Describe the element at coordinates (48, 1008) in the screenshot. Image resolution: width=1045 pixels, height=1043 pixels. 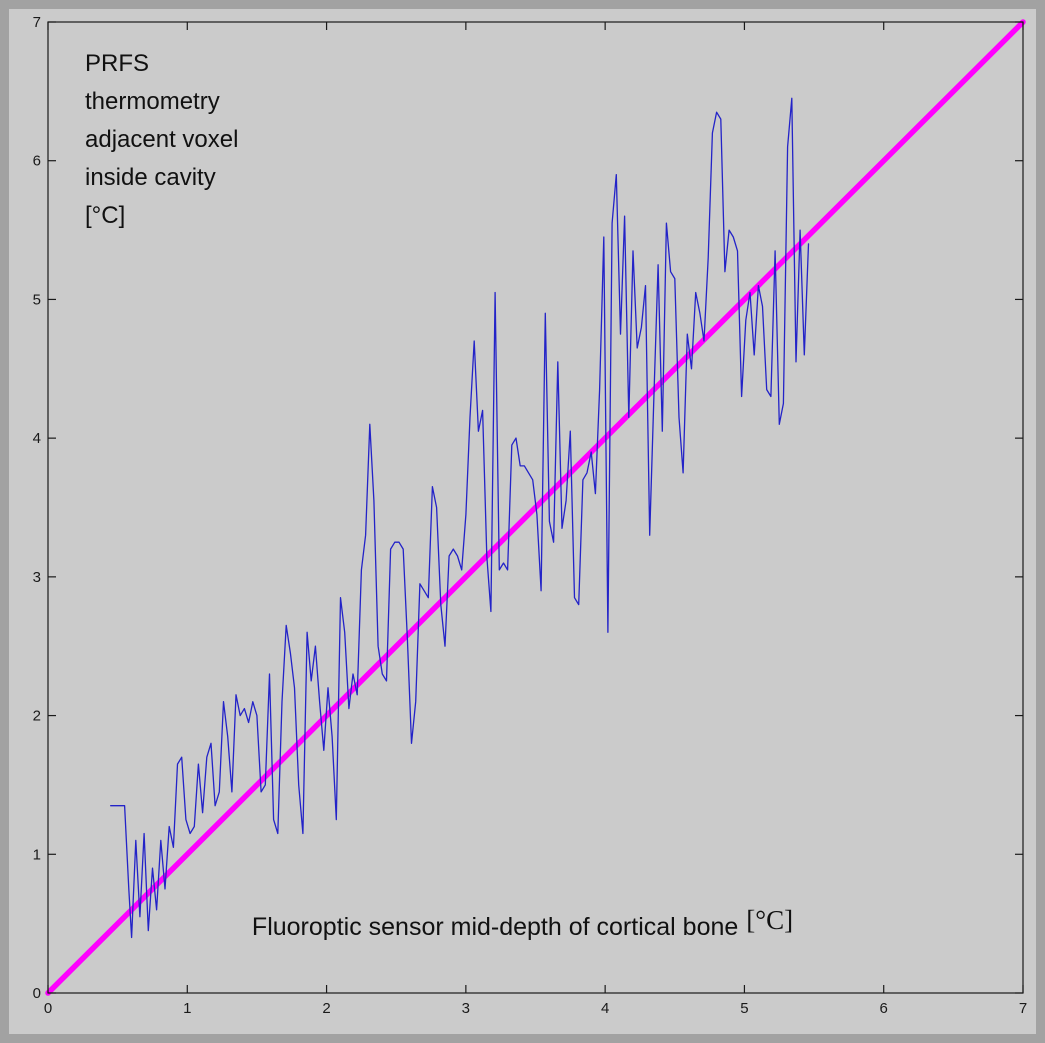
I see `x-tick-label: 0` at that location.